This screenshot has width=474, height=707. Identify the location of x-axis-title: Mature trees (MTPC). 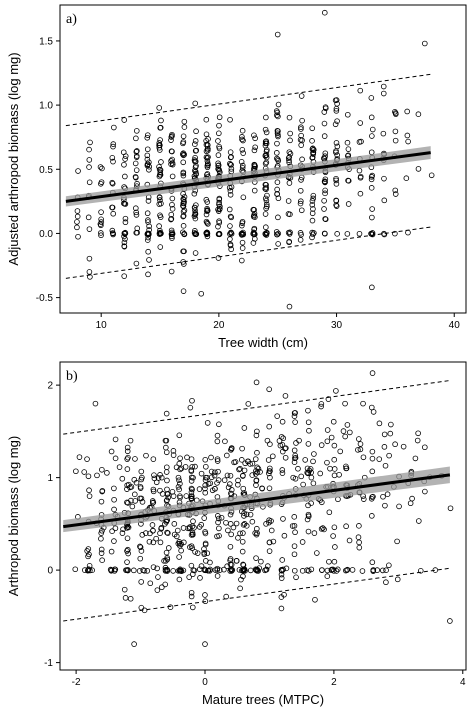
(263, 699).